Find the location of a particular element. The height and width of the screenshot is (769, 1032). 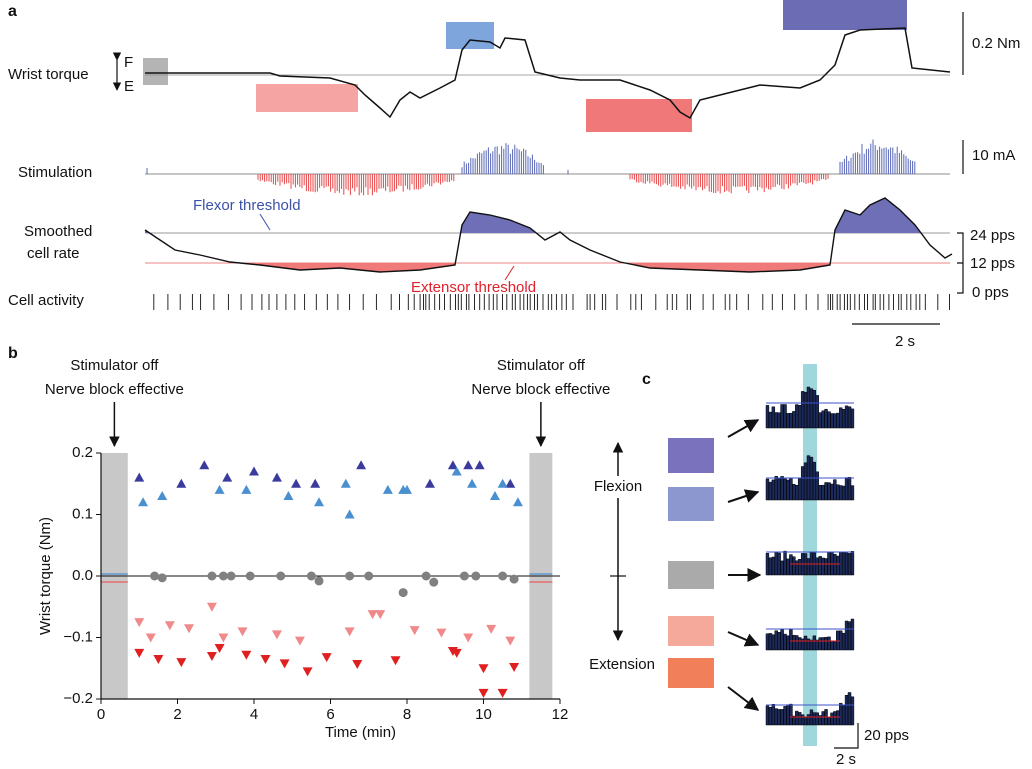

scale-label: 12 pps is located at coordinates (992, 263).